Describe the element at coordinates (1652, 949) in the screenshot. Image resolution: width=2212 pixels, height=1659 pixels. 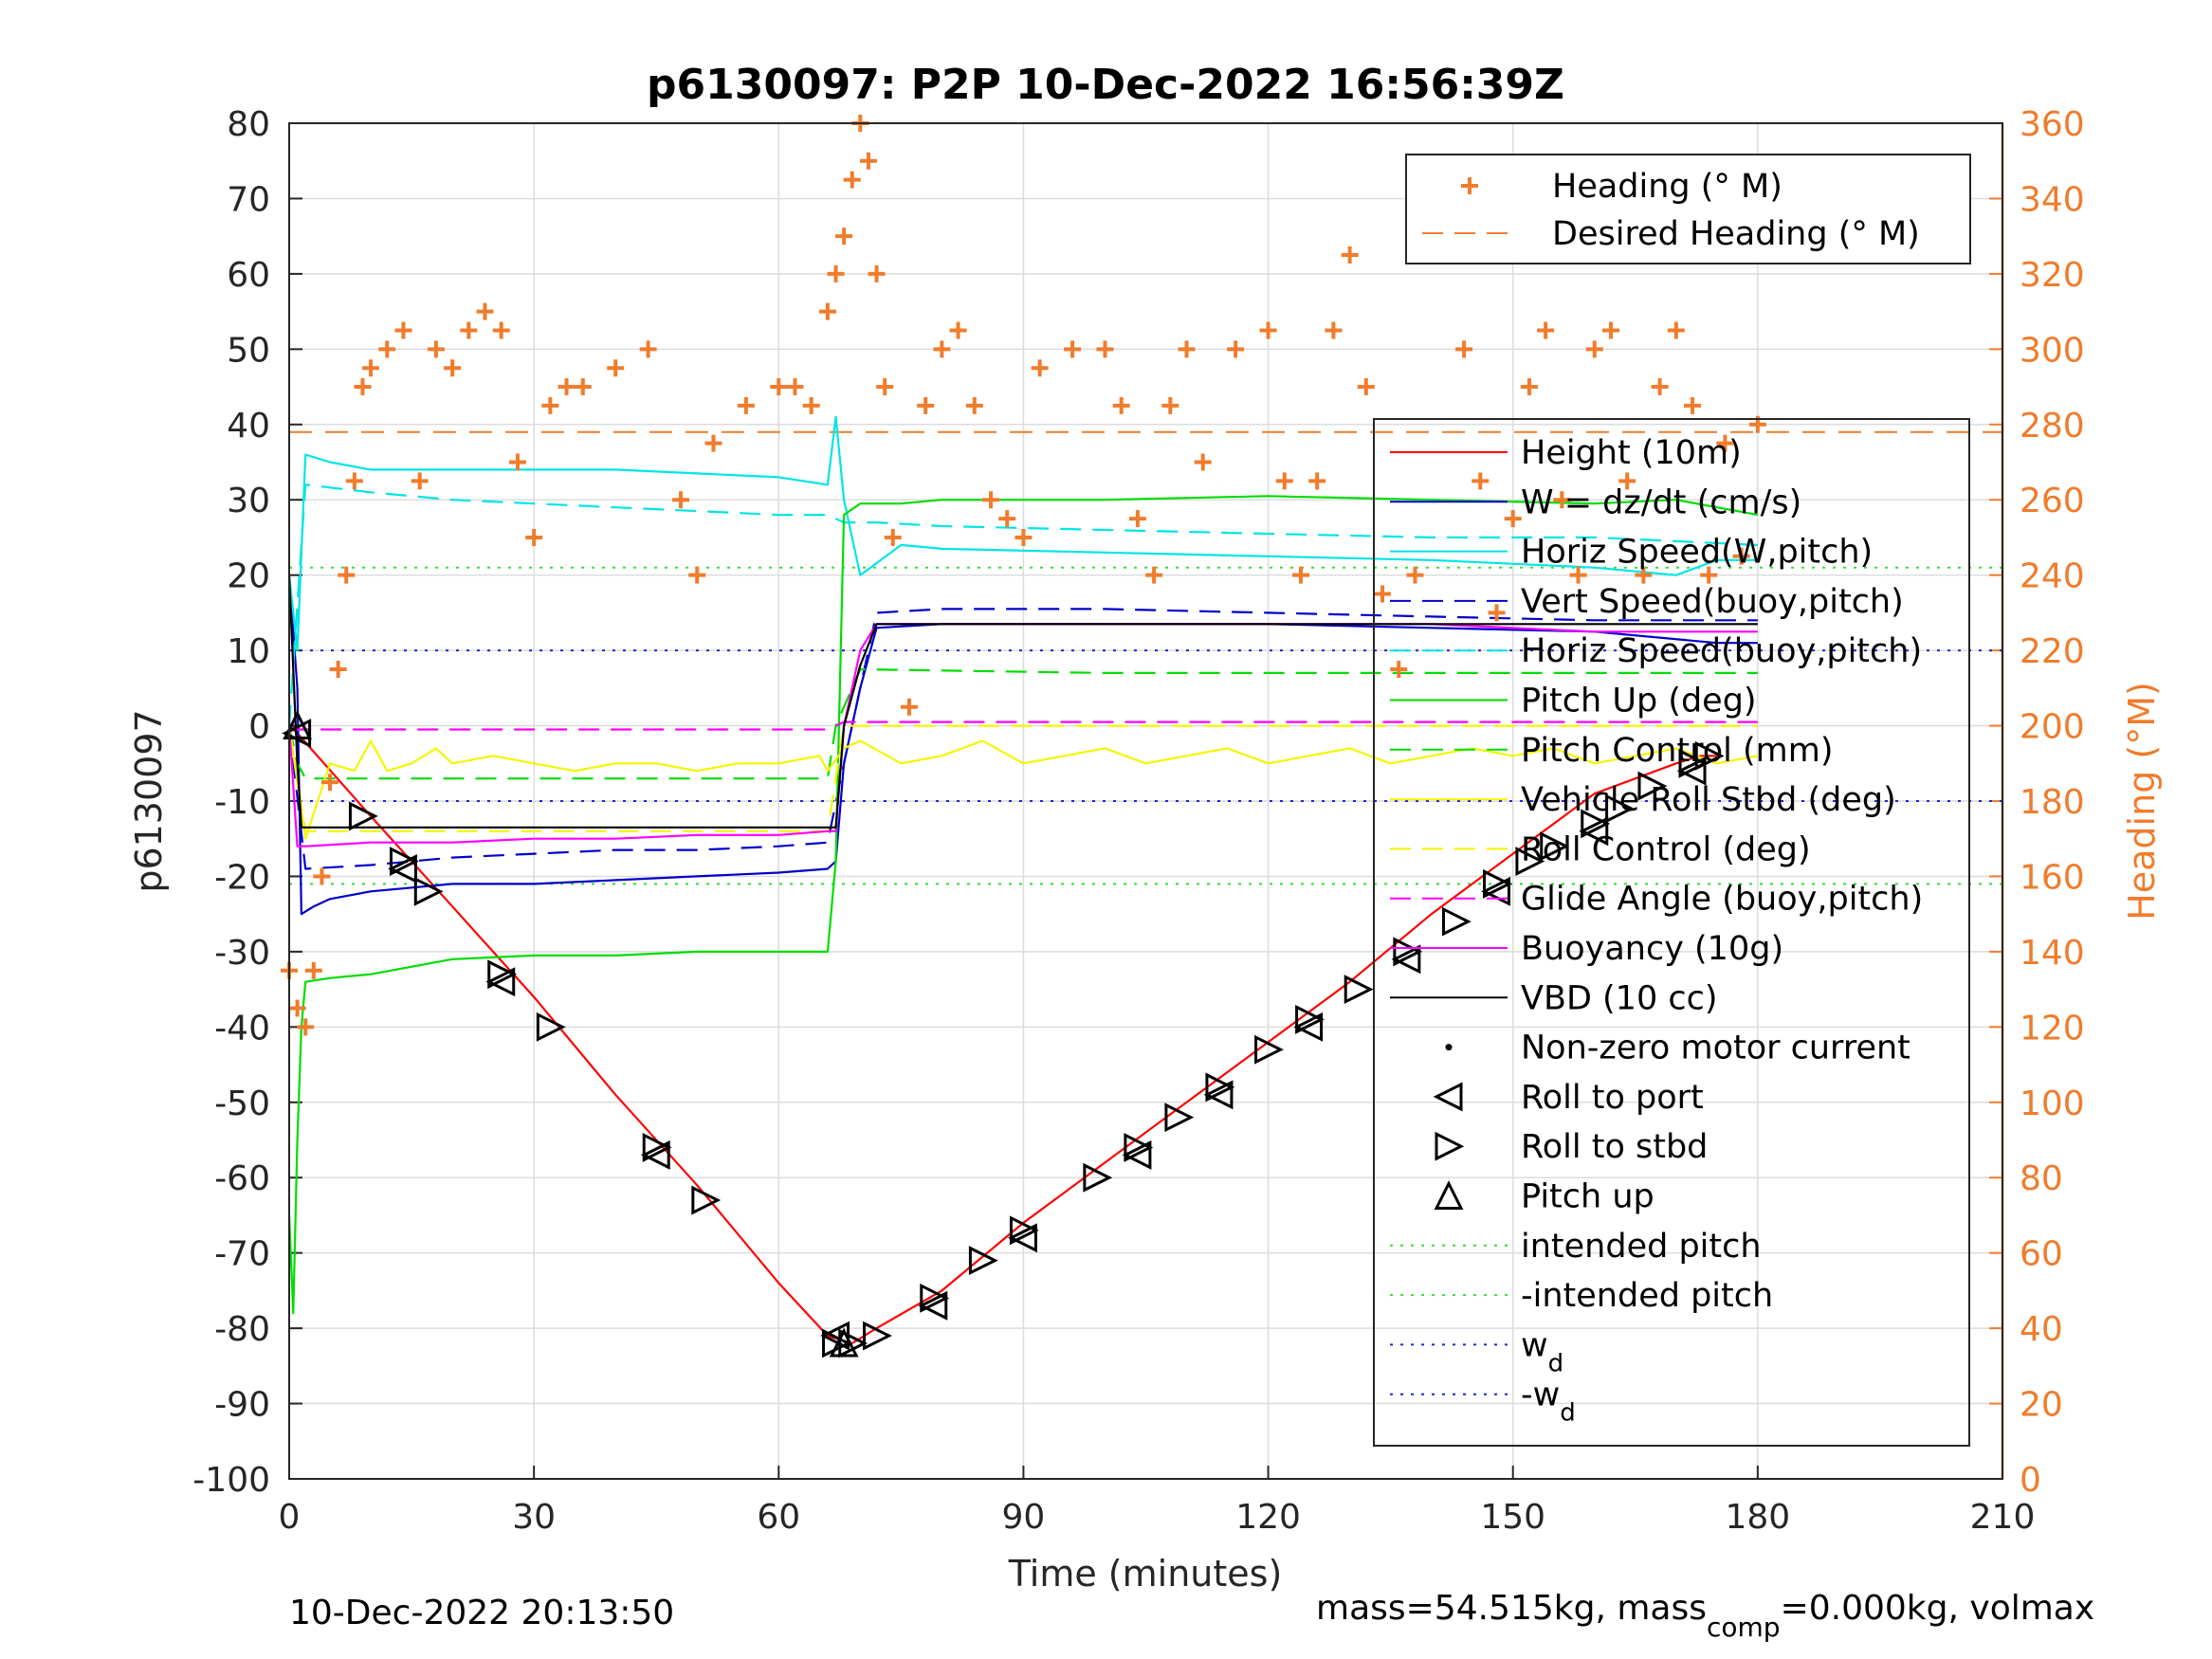
I see `legend-main-label-text: Buoyancy (10g)` at that location.